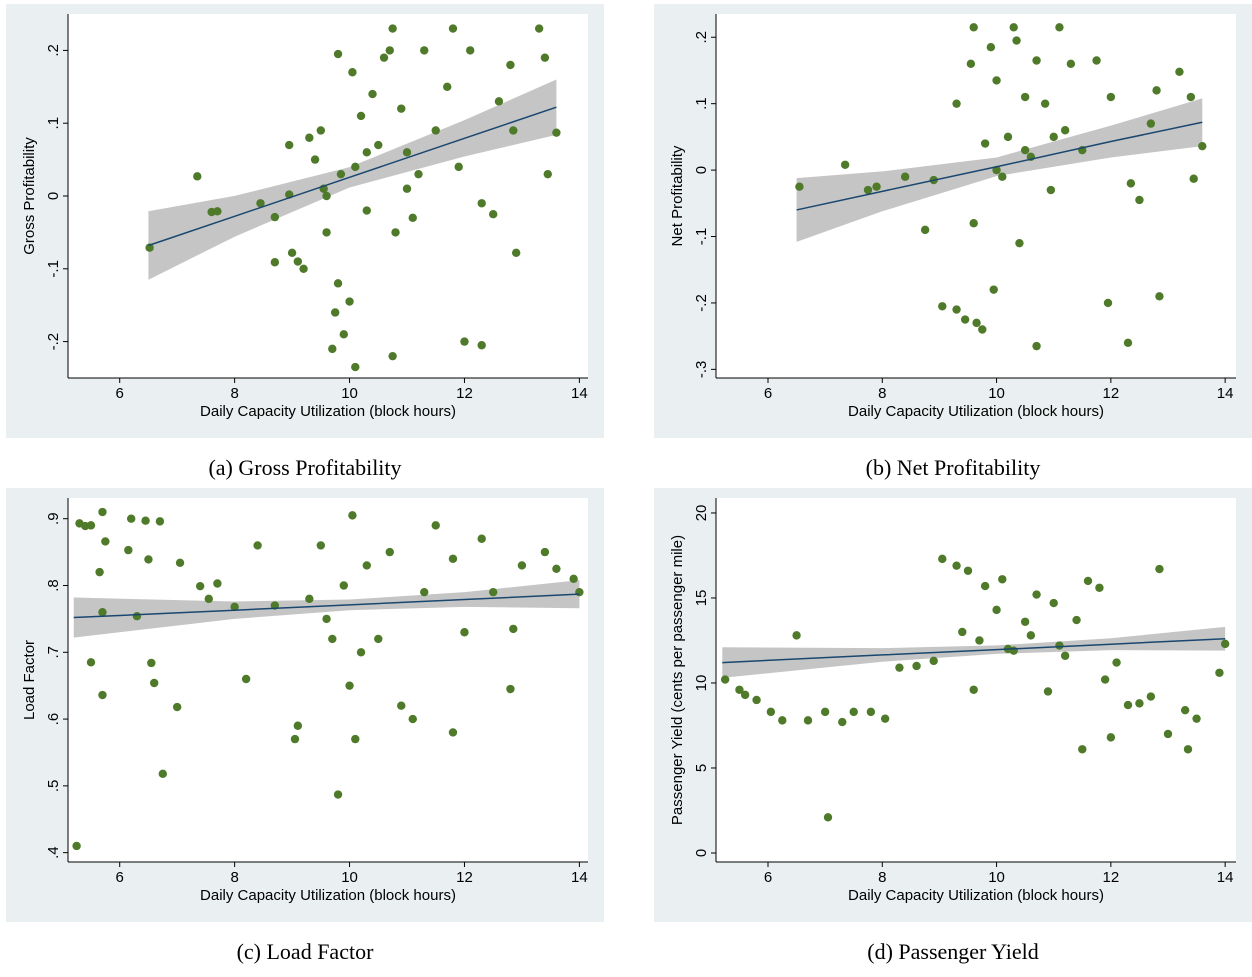 This screenshot has height=977, width=1252. I want to click on y-tick-label: .1, so click(701, 103).